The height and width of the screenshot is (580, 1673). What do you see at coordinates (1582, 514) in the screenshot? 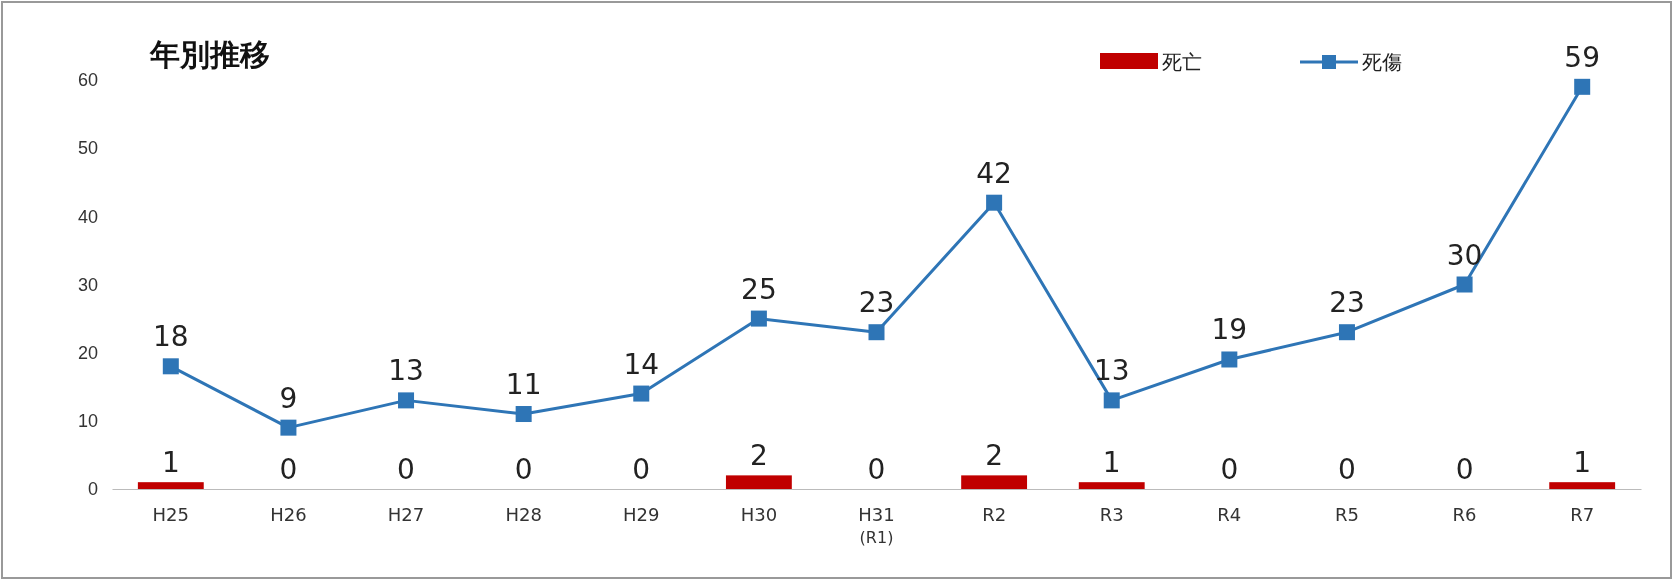
I see `x-tick-label: R7` at bounding box center [1582, 514].